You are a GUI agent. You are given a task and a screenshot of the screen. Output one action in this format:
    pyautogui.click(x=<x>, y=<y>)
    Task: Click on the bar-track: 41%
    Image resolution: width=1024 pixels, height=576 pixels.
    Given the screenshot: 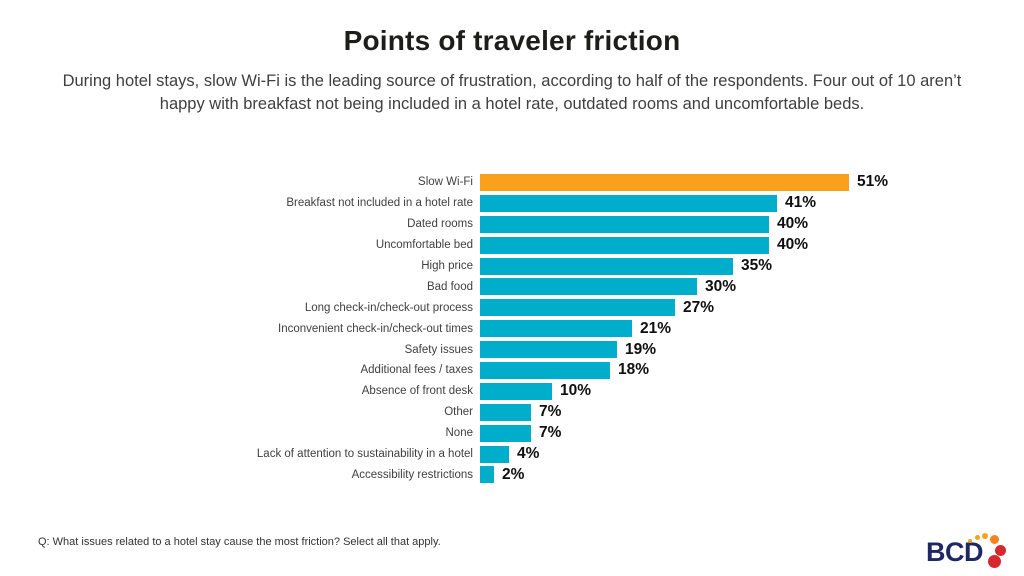 What is the action you would take?
    pyautogui.click(x=737, y=203)
    